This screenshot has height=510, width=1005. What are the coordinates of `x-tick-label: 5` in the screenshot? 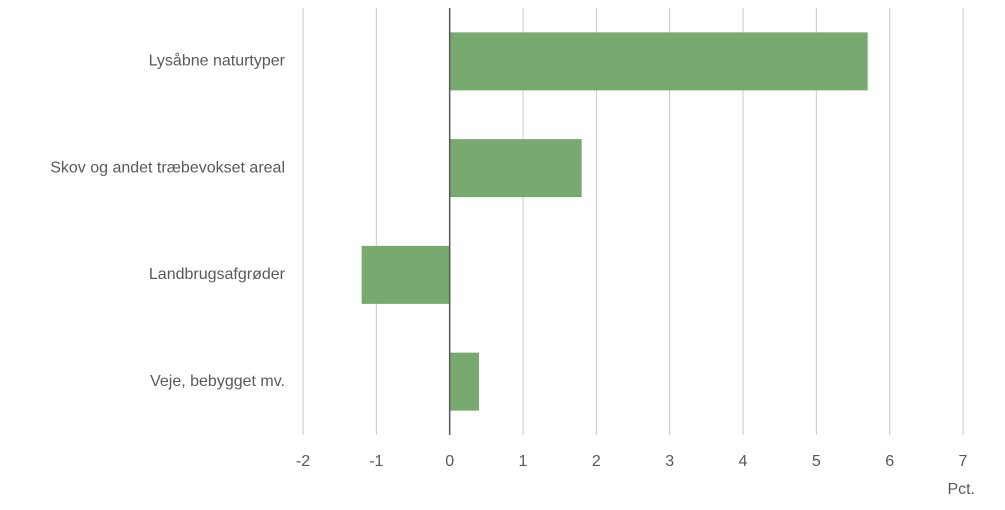 It's located at (816, 461).